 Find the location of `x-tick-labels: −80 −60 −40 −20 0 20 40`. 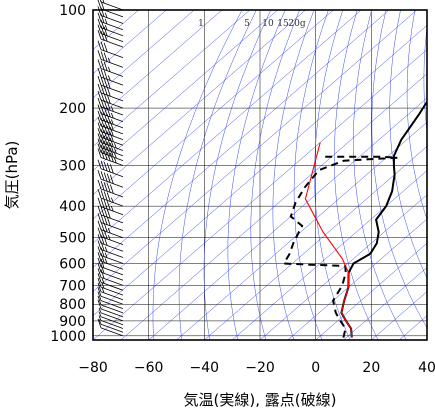

x-tick-labels: −80 −60 −40 −20 0 20 40 is located at coordinates (256, 368).